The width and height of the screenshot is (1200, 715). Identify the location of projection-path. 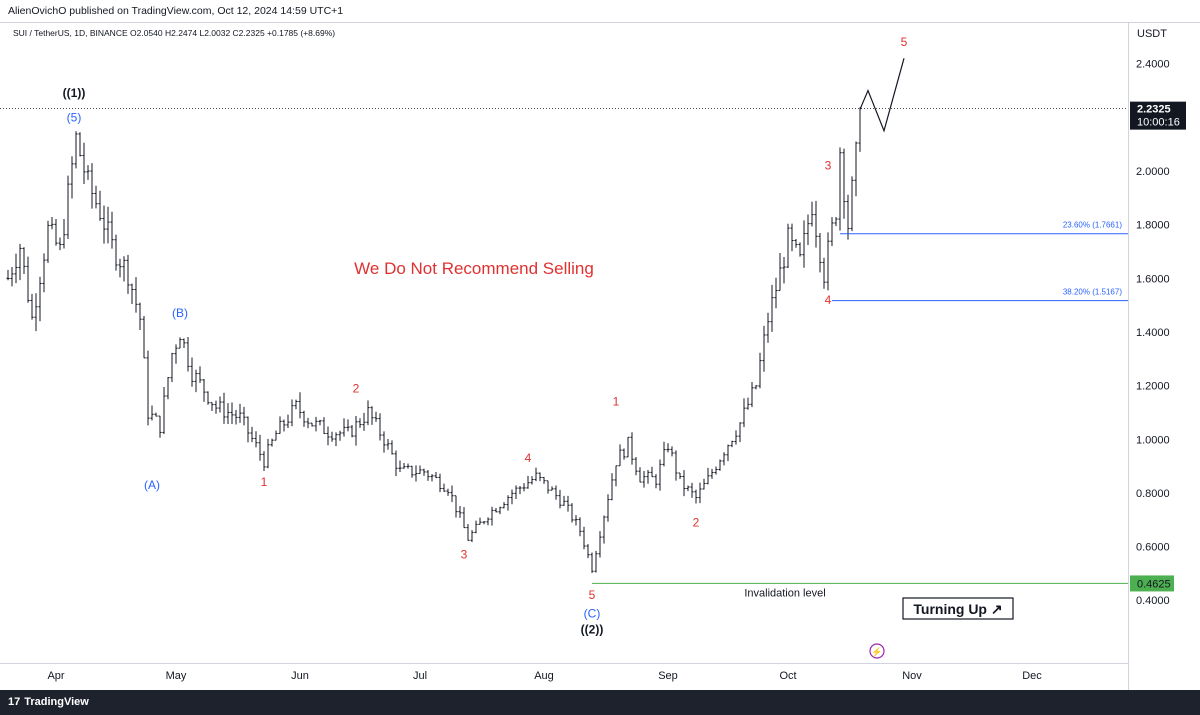
(882, 95).